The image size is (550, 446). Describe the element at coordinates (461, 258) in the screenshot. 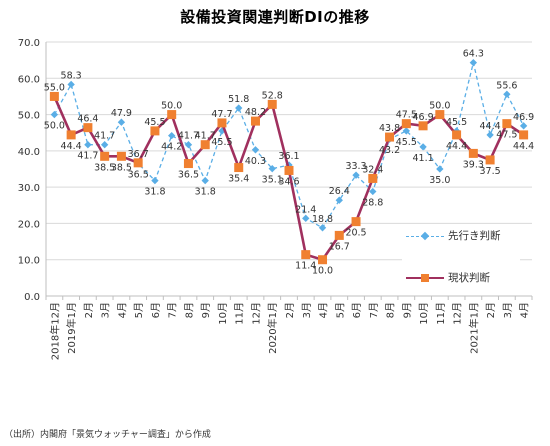

I see `legend: 先行き判断 現状判断` at that location.